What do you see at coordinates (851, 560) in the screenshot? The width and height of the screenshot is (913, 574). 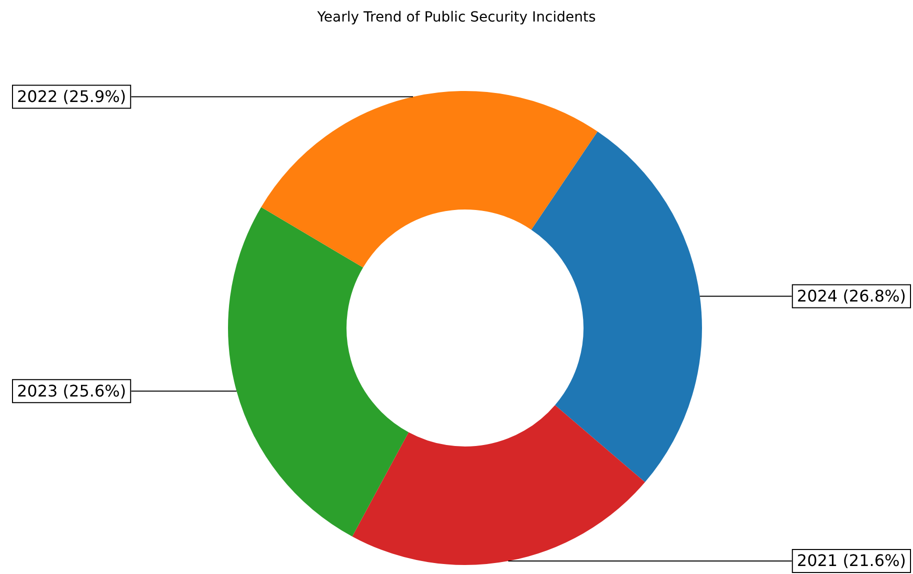 I see `slice-label: 2021 (21.6%)` at bounding box center [851, 560].